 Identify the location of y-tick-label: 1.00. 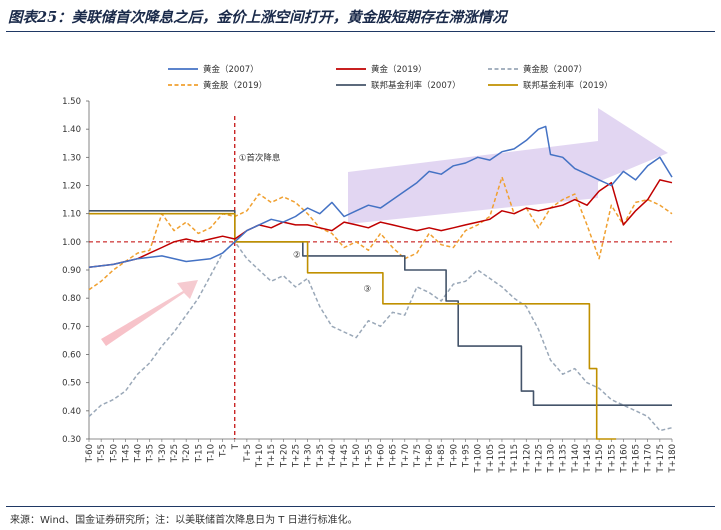
(71, 243).